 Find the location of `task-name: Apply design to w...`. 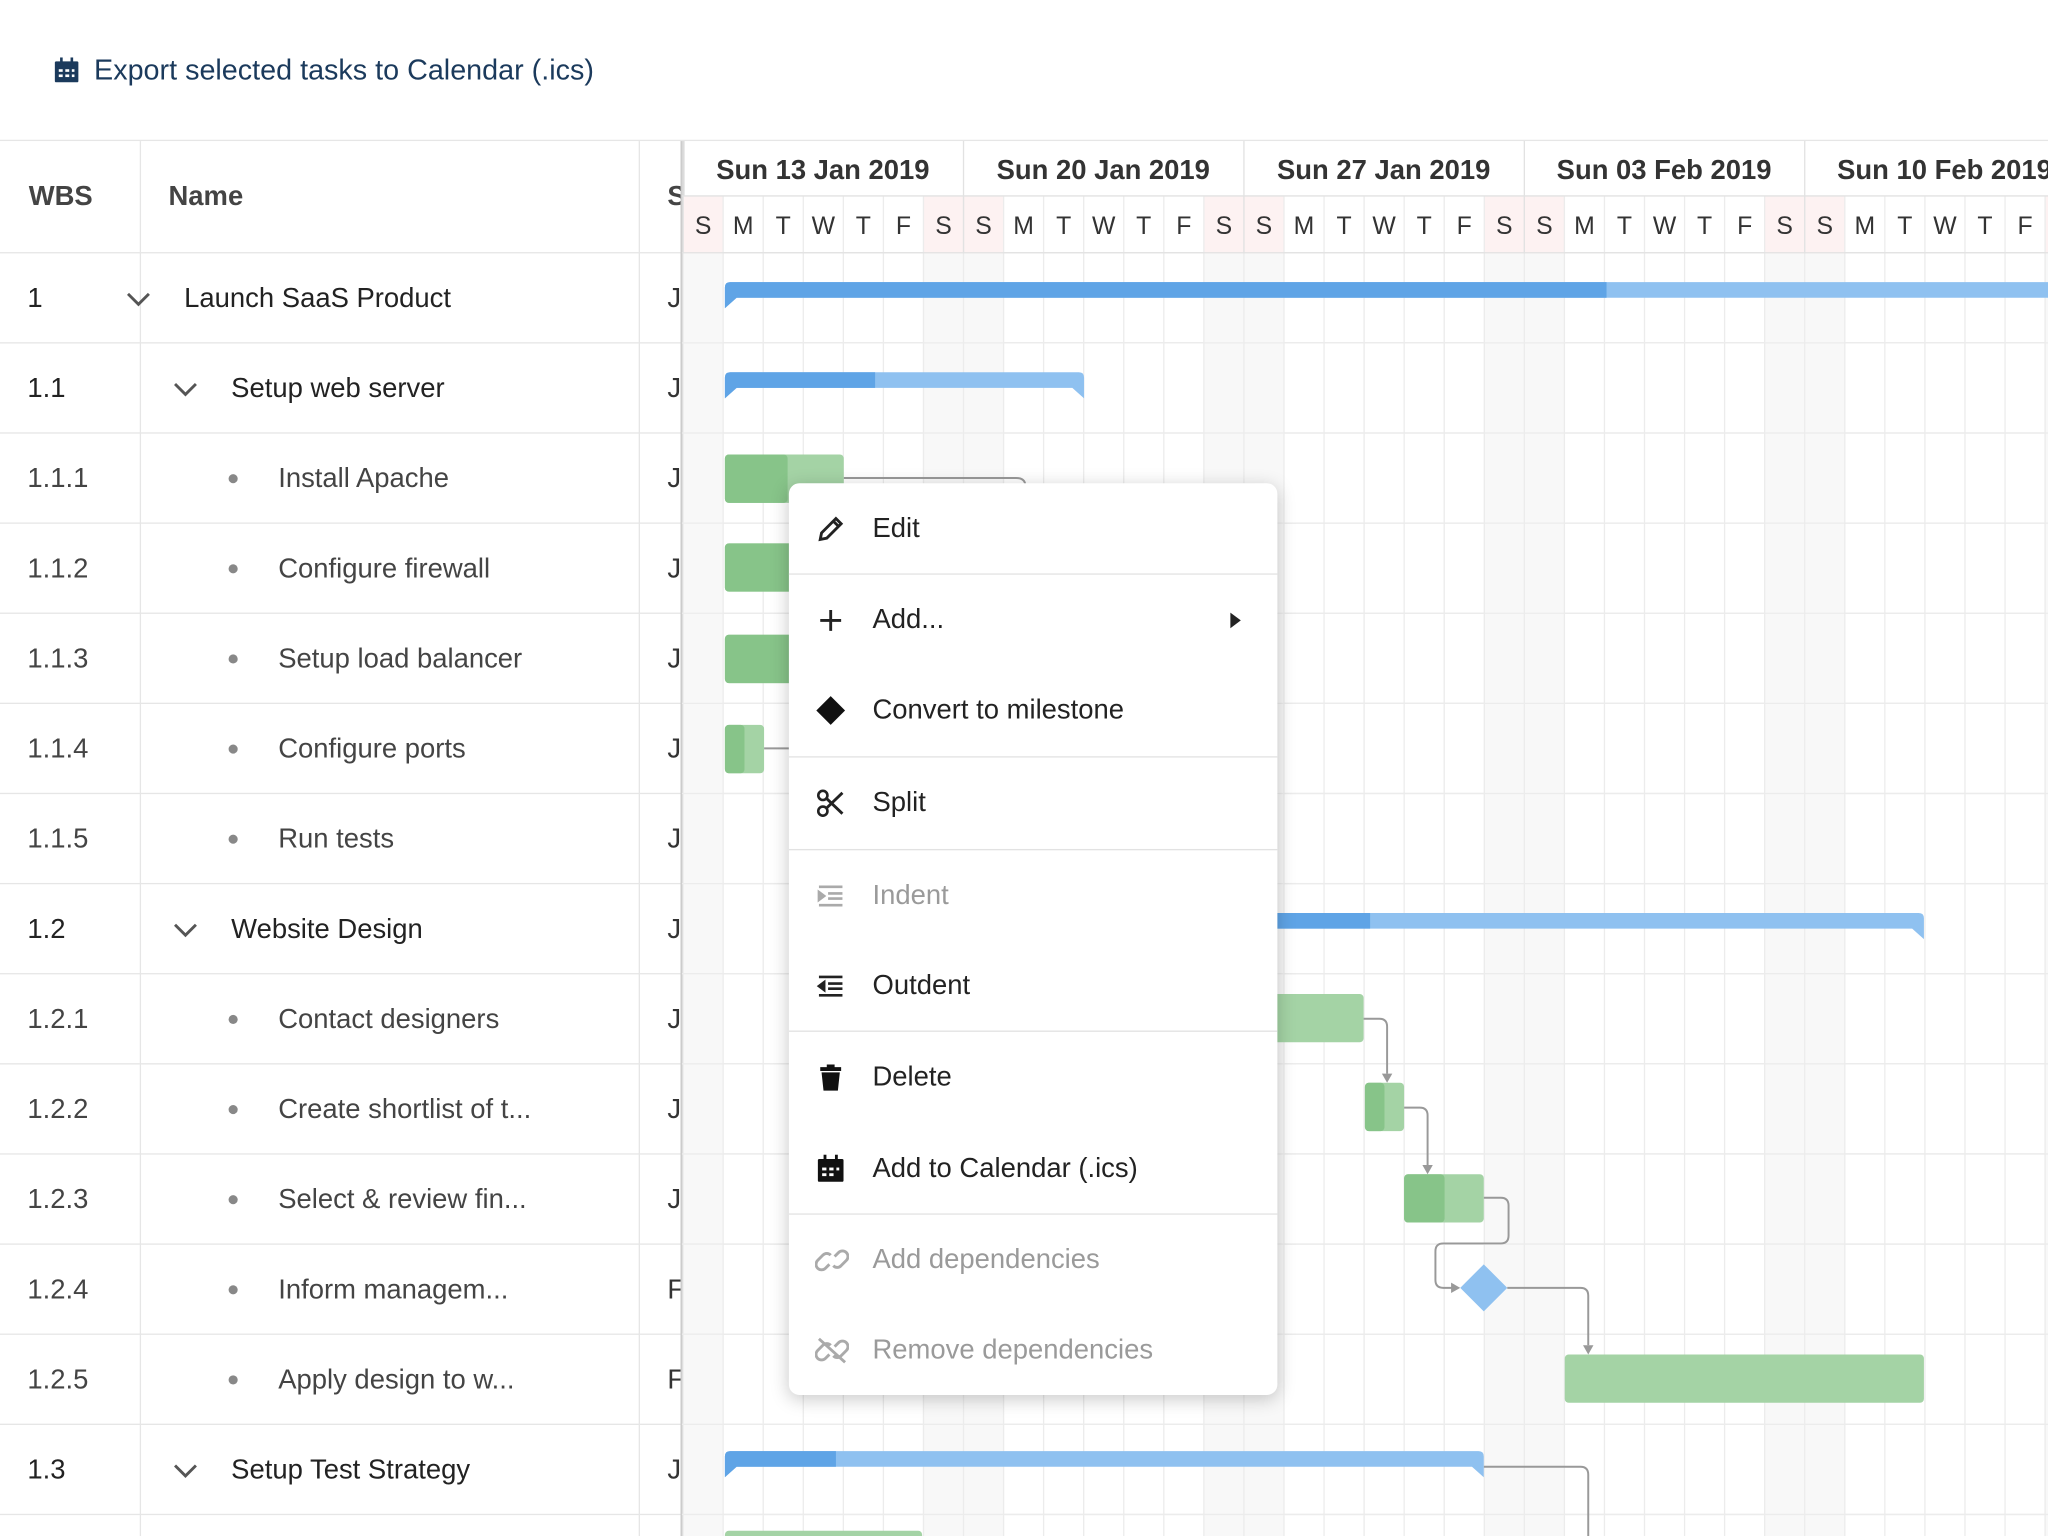

task-name: Apply design to w... is located at coordinates (396, 1379).